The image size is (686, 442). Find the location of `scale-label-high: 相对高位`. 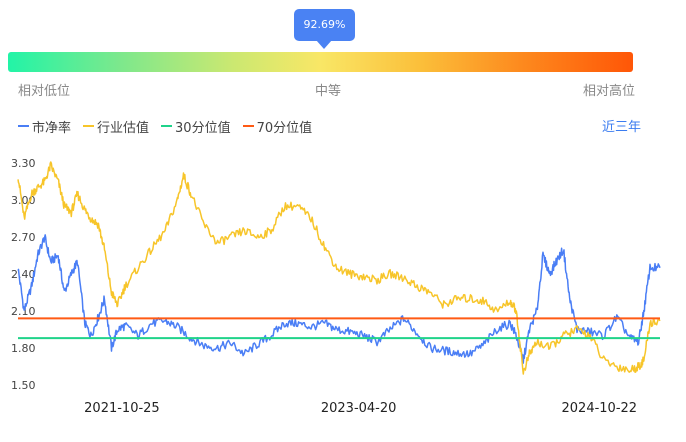

scale-label-high: 相对高位 is located at coordinates (609, 91).